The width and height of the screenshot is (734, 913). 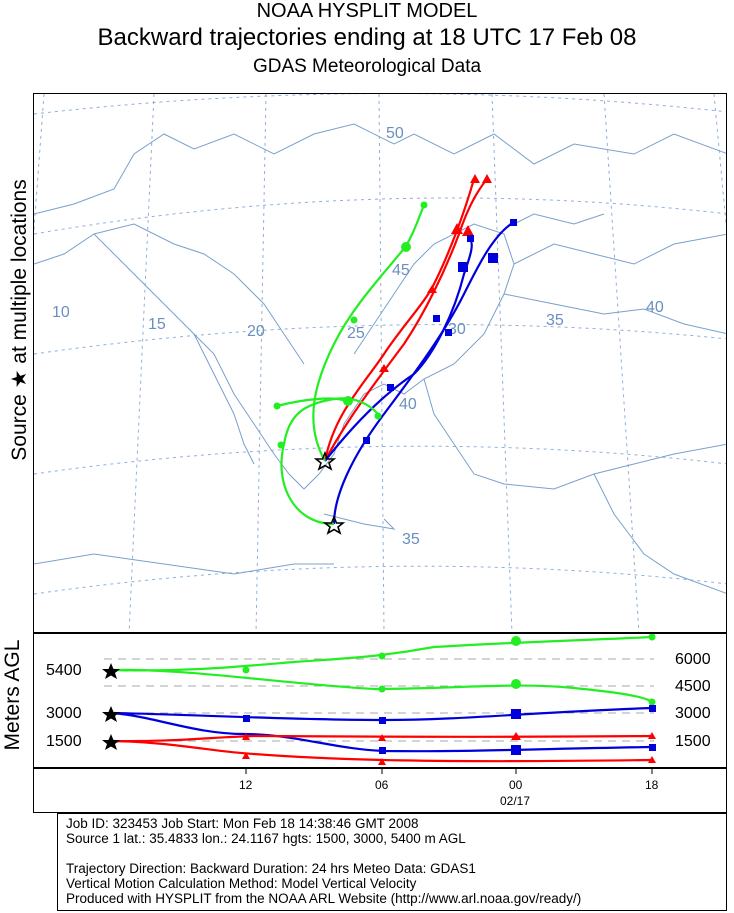 I want to click on time-ticks-svg, so click(x=449, y=771).